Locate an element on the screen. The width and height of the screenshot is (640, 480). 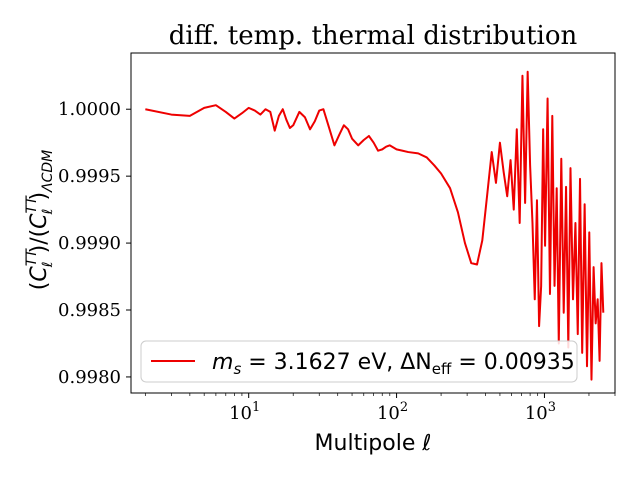
x-axis: 10¹ 10² 10³ is located at coordinates (380, 408).